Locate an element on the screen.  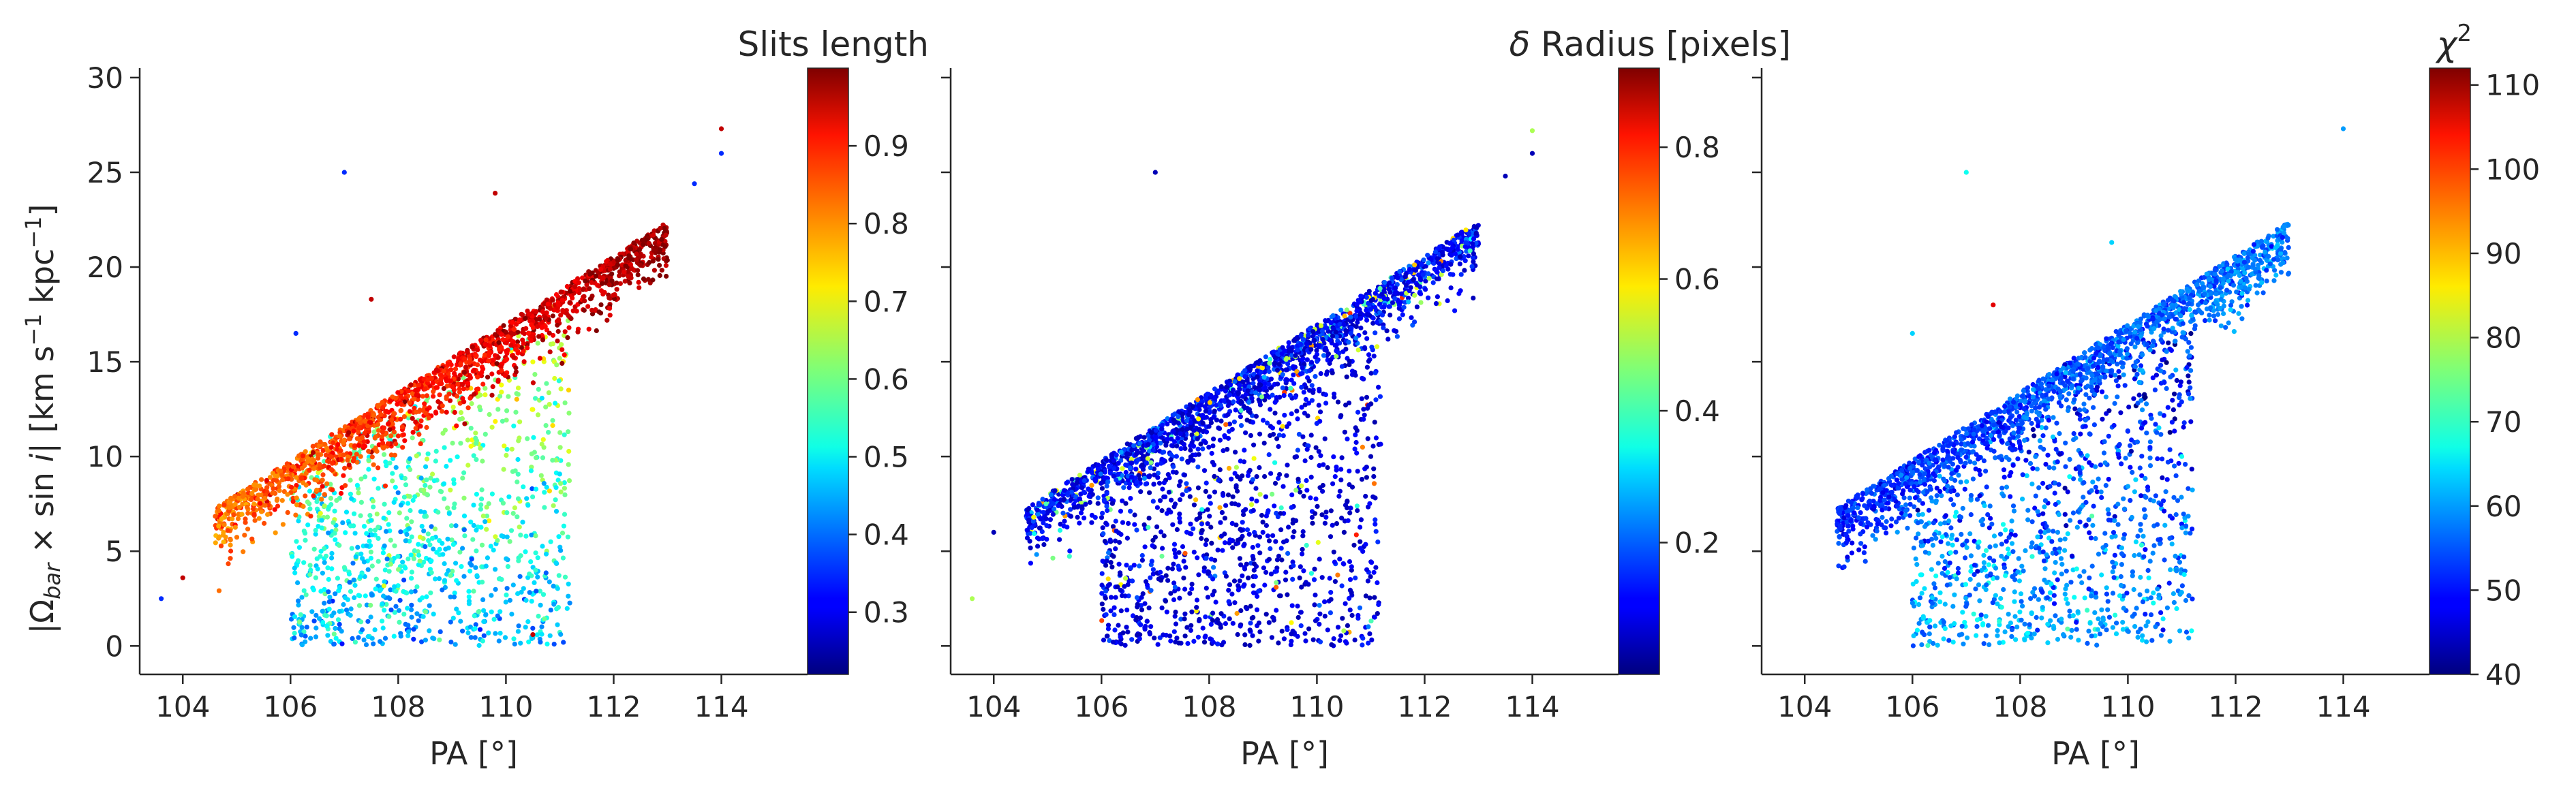
x-tick-label: 104 is located at coordinates (182, 706).